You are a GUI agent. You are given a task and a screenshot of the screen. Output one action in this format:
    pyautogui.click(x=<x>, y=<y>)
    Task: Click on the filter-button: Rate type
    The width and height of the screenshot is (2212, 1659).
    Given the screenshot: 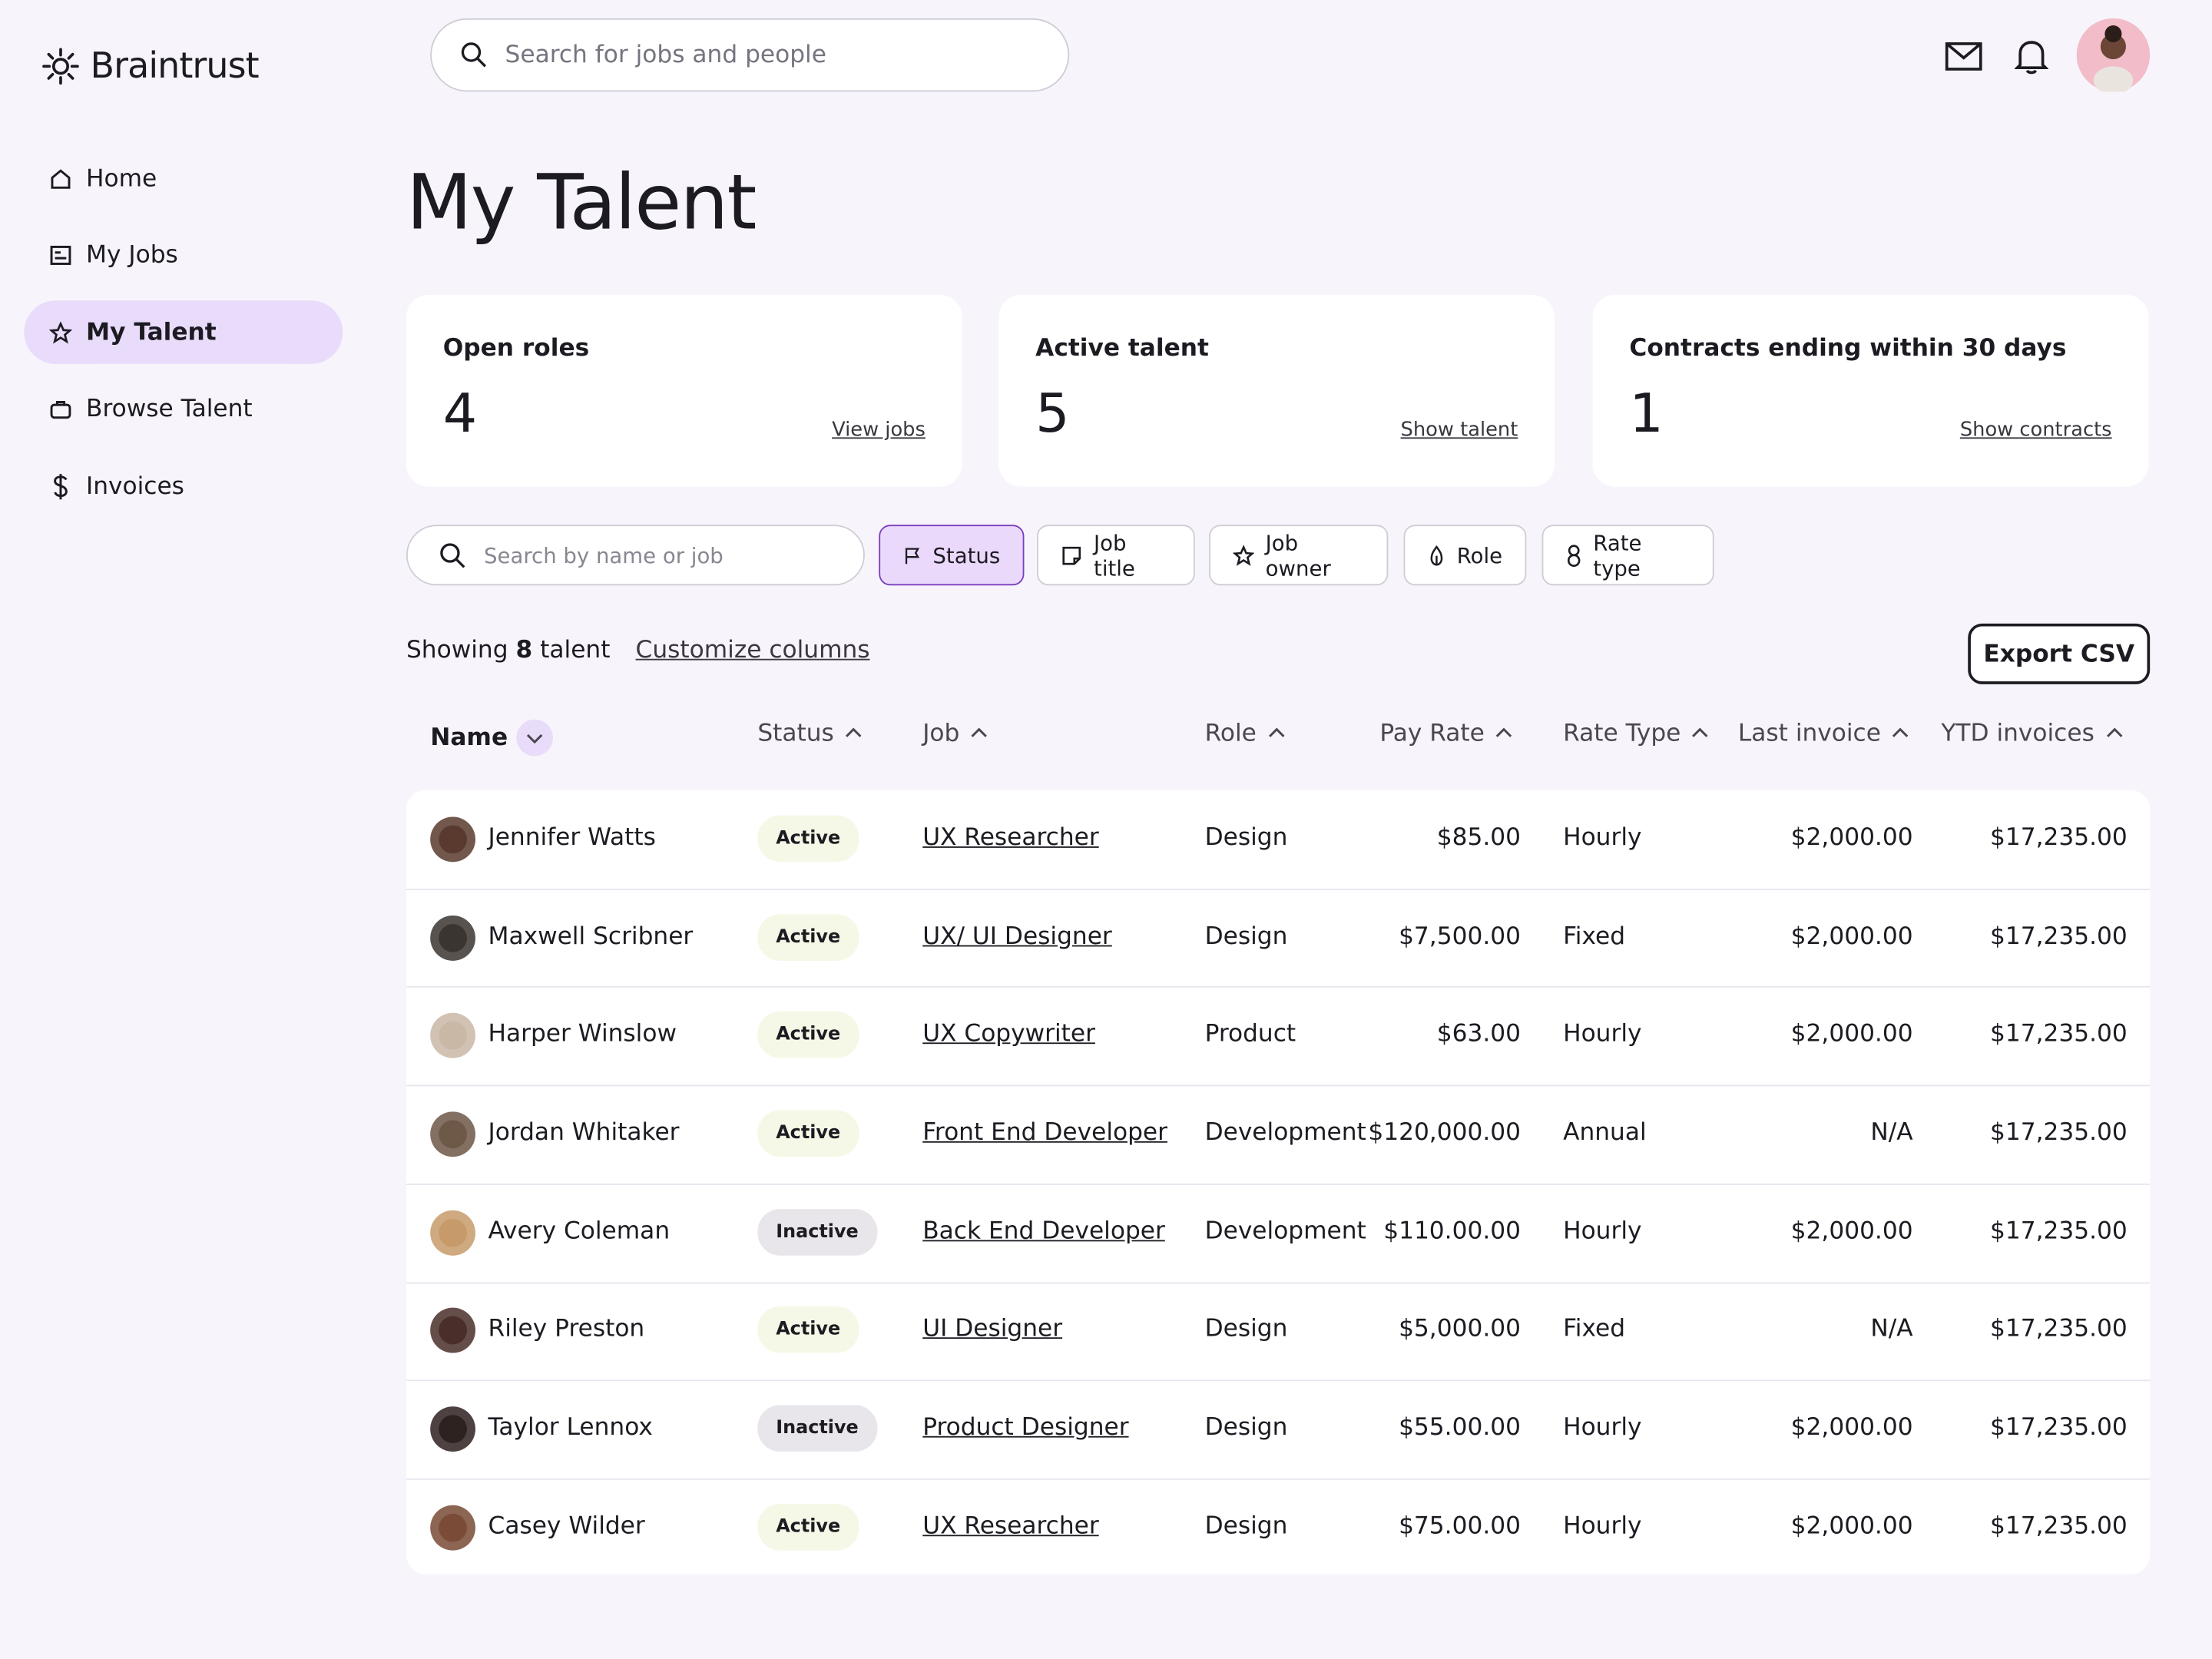 What is the action you would take?
    pyautogui.click(x=1628, y=555)
    